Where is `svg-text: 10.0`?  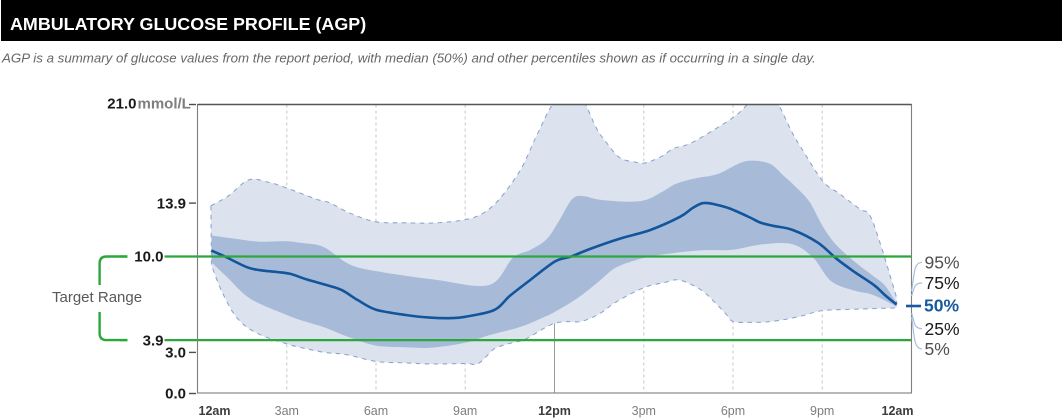 svg-text: 10.0 is located at coordinates (148, 257).